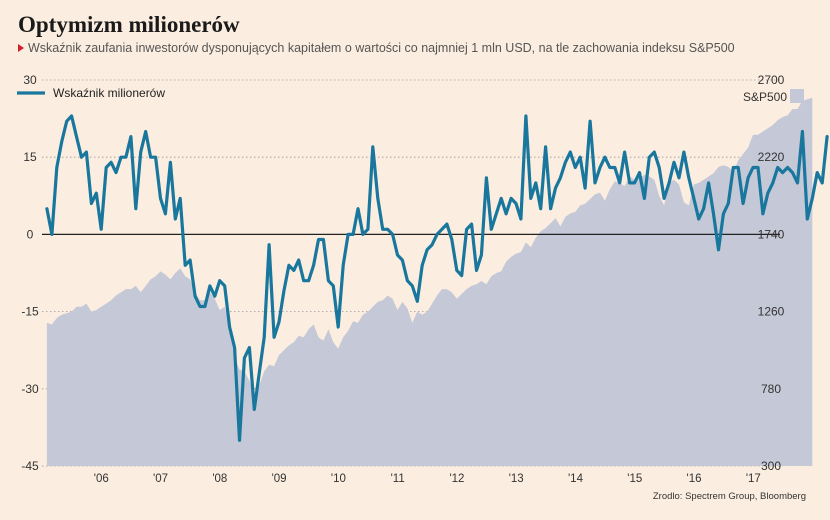 The height and width of the screenshot is (520, 830). What do you see at coordinates (30, 234) in the screenshot?
I see `left-axis-tick: 0` at bounding box center [30, 234].